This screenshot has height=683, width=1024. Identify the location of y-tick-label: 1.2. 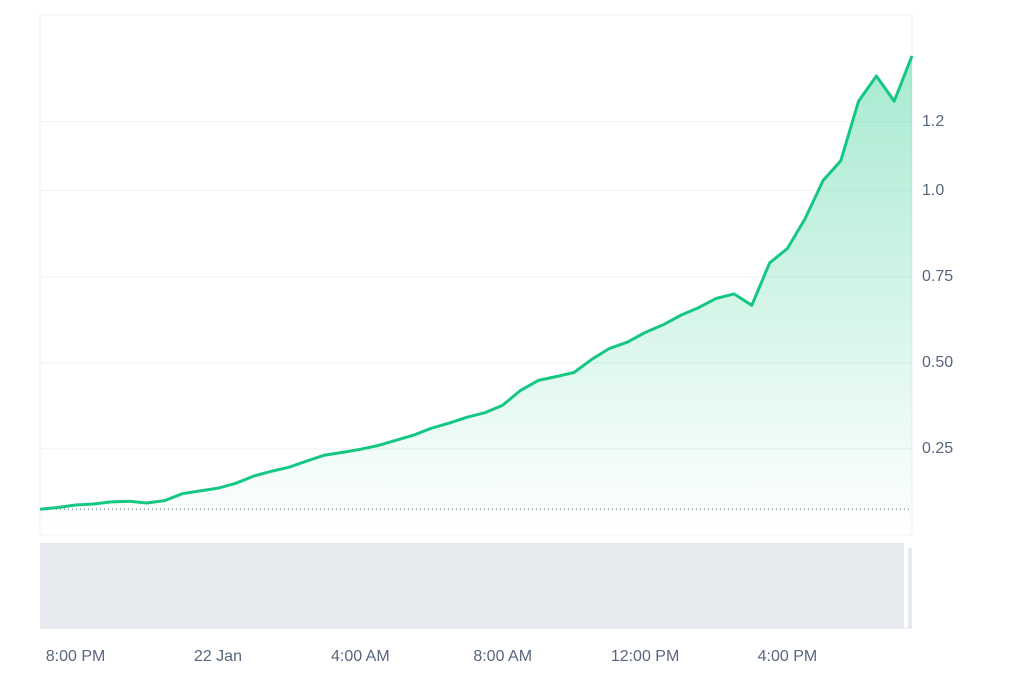
(933, 121).